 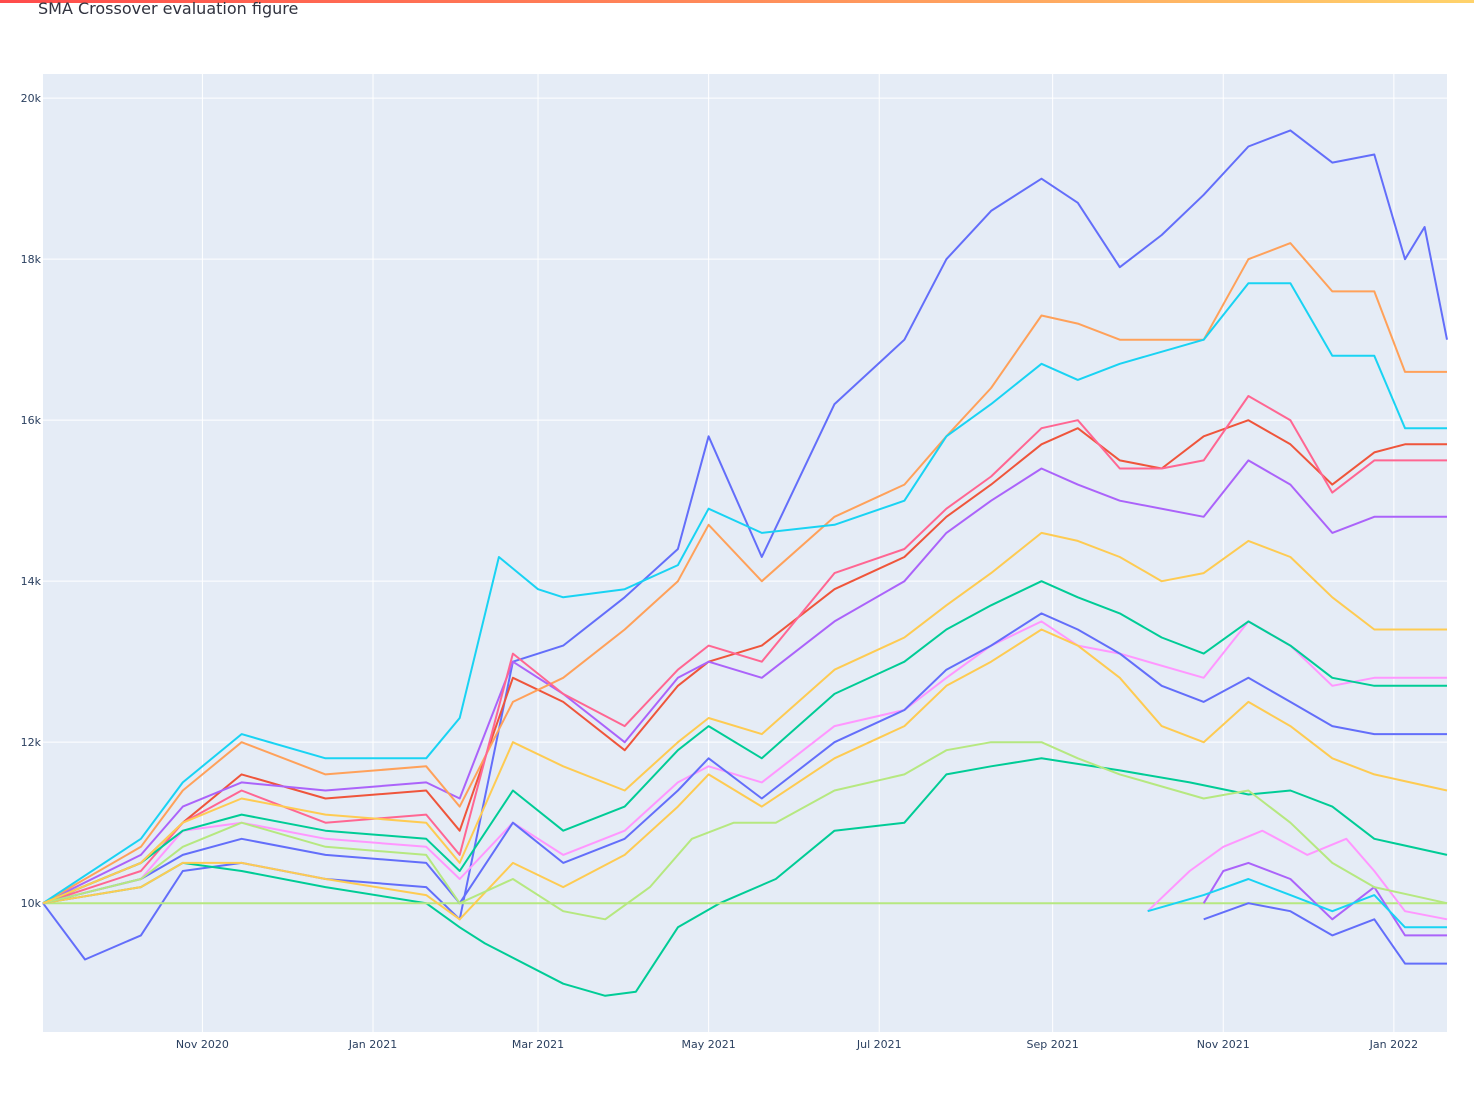 What do you see at coordinates (1393, 1044) in the screenshot?
I see `x-tick-label: Jan 2022` at bounding box center [1393, 1044].